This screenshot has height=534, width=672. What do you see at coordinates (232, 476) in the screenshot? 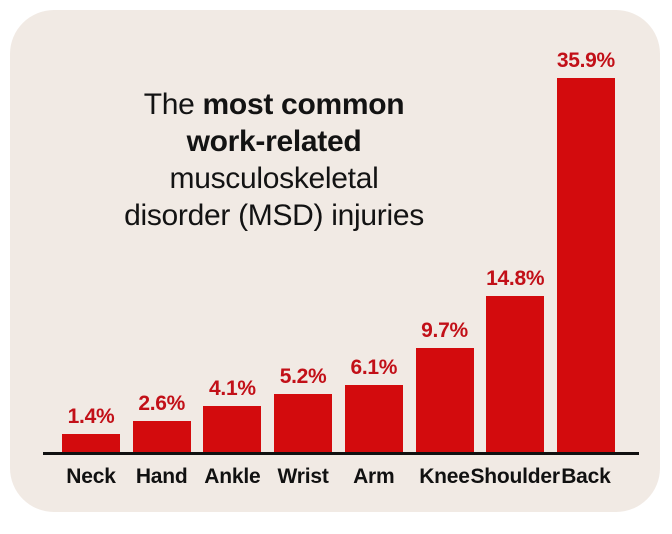
I see `category-label: Ankle` at bounding box center [232, 476].